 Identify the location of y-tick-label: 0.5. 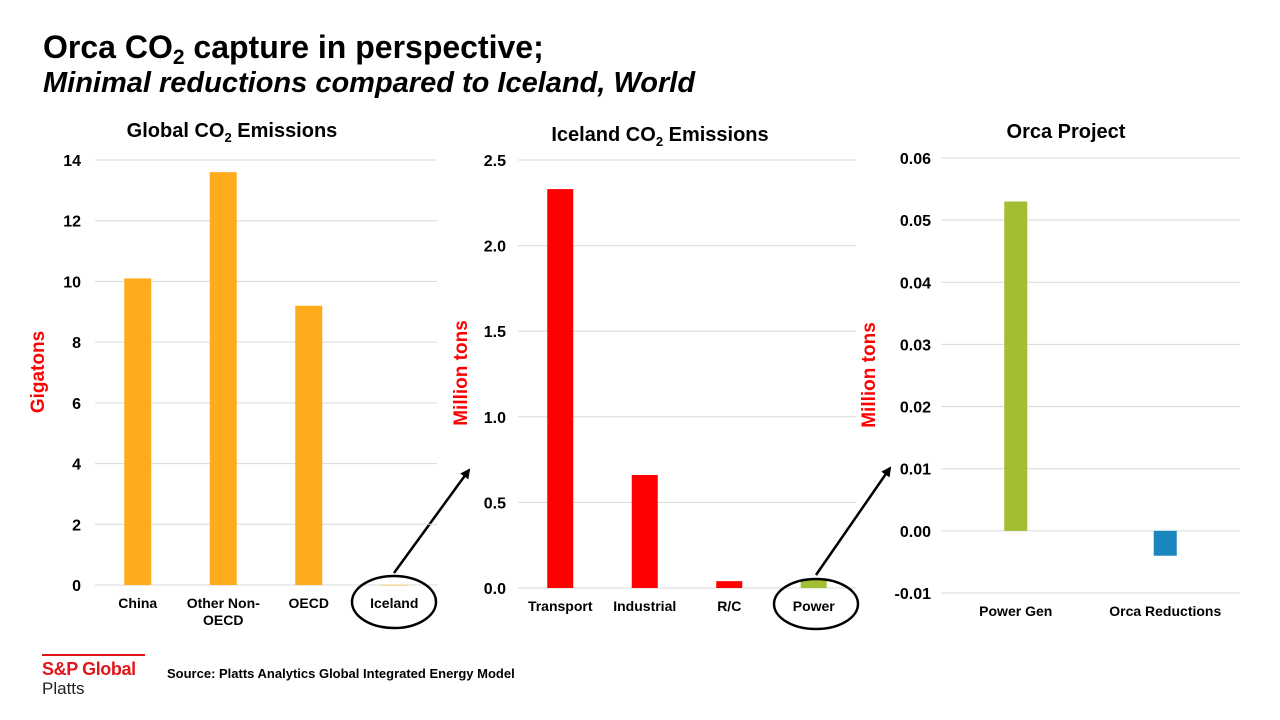
(495, 503).